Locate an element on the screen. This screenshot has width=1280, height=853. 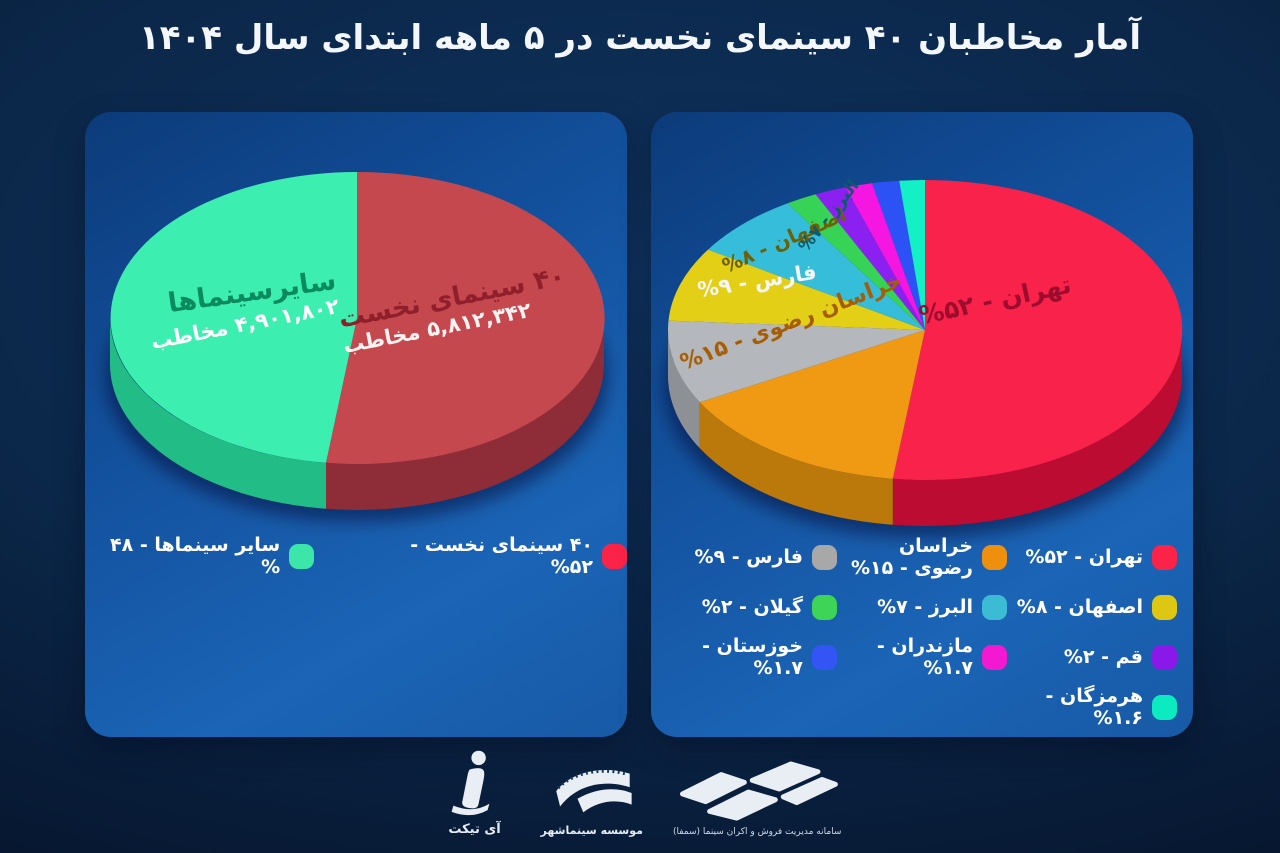
legend-label: ۴۰ سینمای نخست - ۵۲% is located at coordinates (501, 556).